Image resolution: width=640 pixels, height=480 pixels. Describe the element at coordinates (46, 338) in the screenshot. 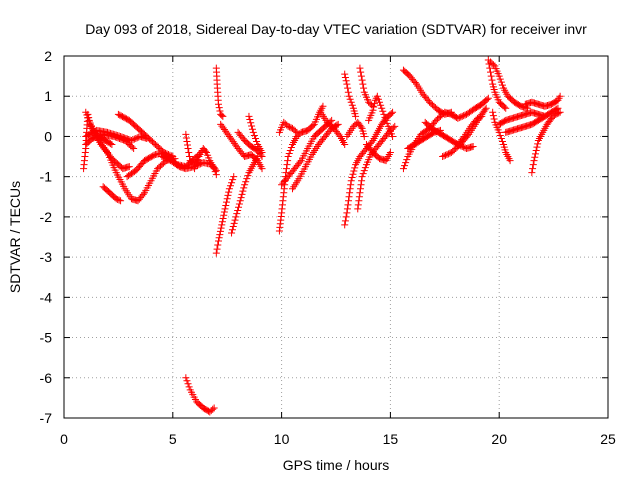

I see `y-tick-label: -5` at that location.